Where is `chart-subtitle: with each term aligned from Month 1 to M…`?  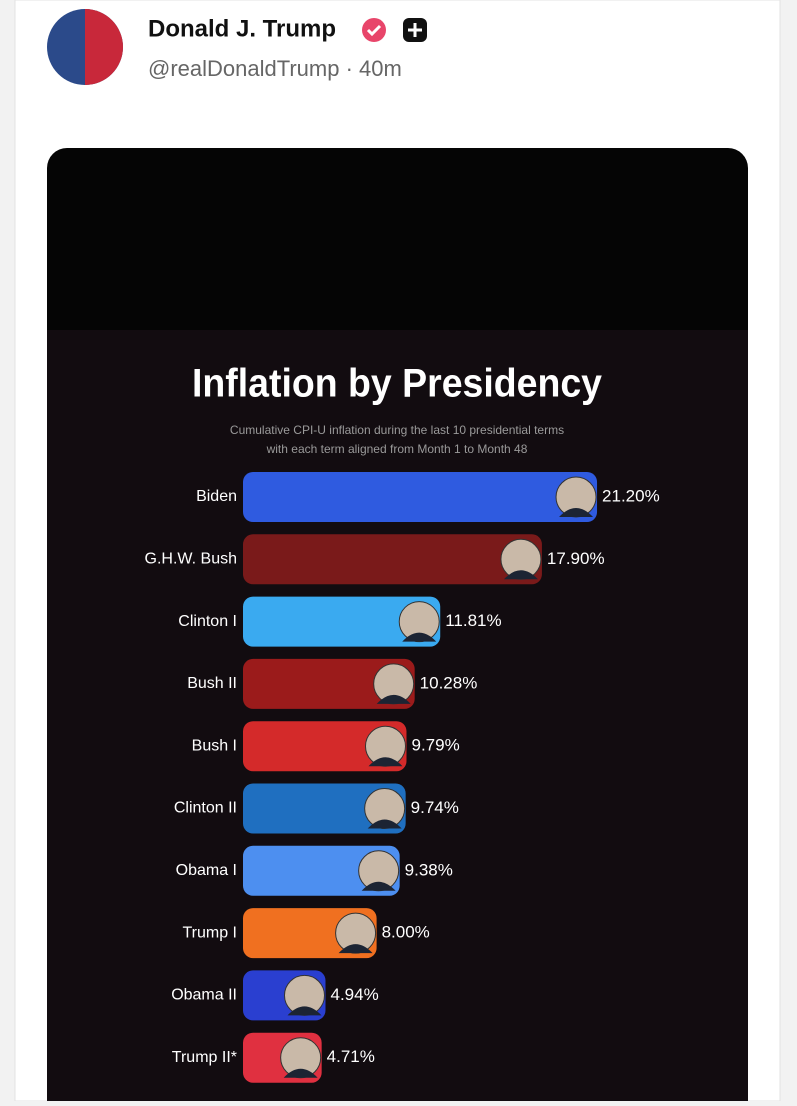 chart-subtitle: with each term aligned from Month 1 to M… is located at coordinates (397, 449).